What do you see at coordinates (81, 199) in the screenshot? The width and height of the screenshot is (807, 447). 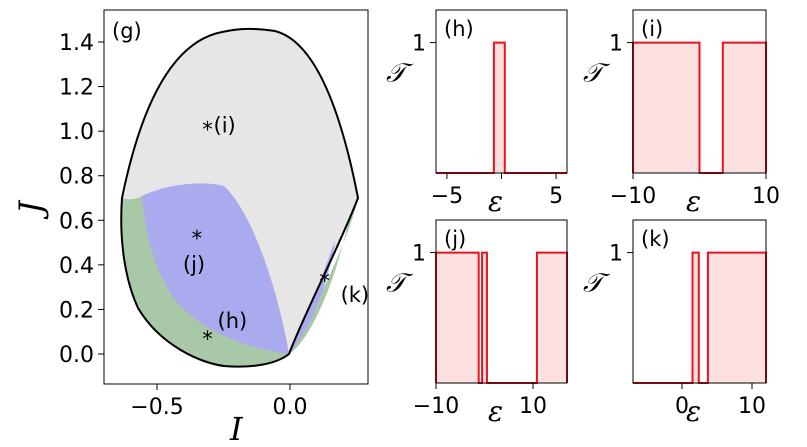 I see `main-y-ticks: 0.0 0.2 0.4 0.6 0.8 1.0 1.2 1.4` at bounding box center [81, 199].